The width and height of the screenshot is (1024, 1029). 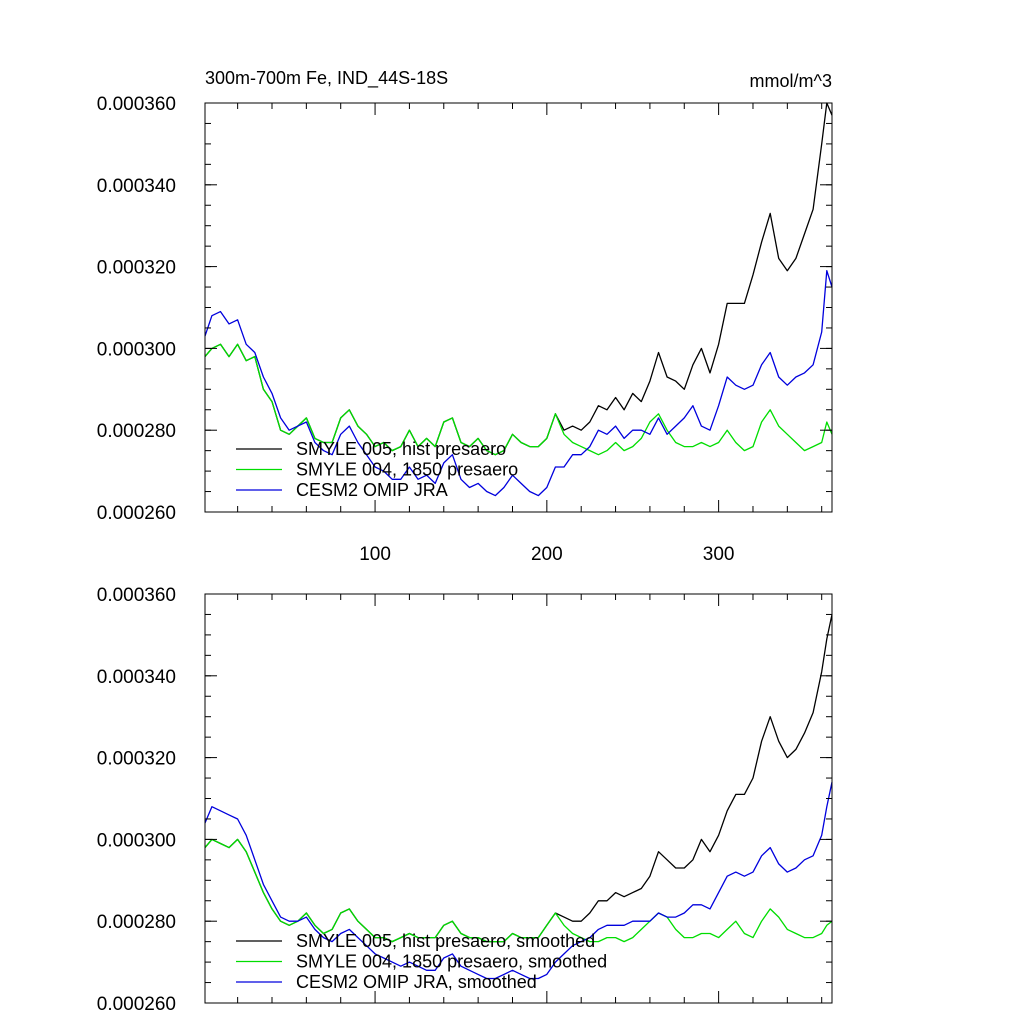 I want to click on top-panel-title: 300m-700m Fe, IND_44S-18S, so click(x=326, y=78).